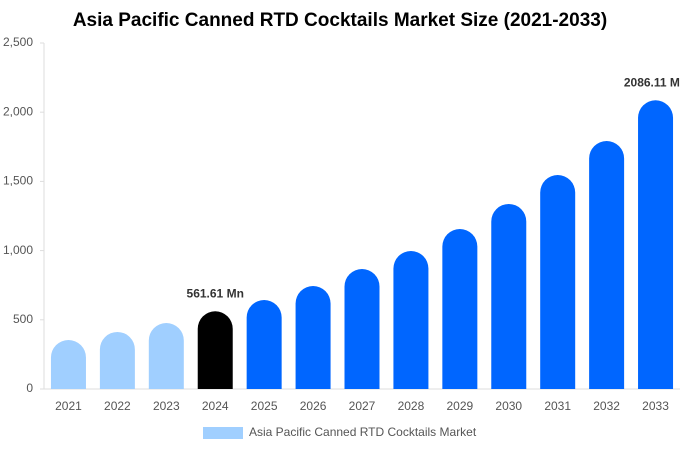 The width and height of the screenshot is (680, 450). I want to click on y-tick-label: 2,000, so click(18, 111).